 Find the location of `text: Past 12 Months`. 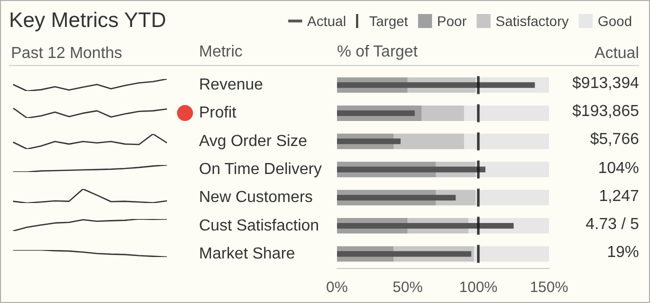

text: Past 12 Months is located at coordinates (66, 53).